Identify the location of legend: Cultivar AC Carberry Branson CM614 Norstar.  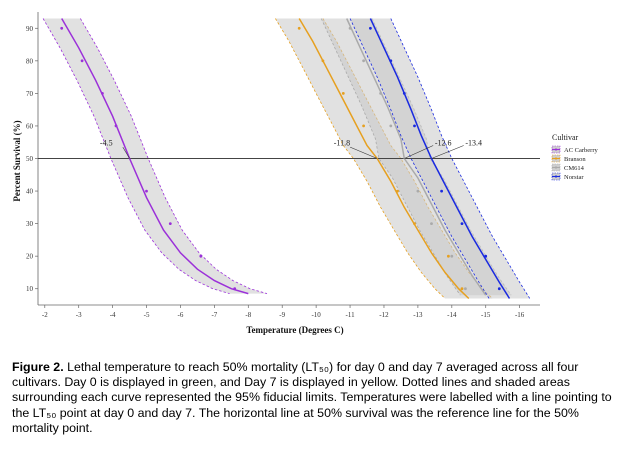
(575, 157).